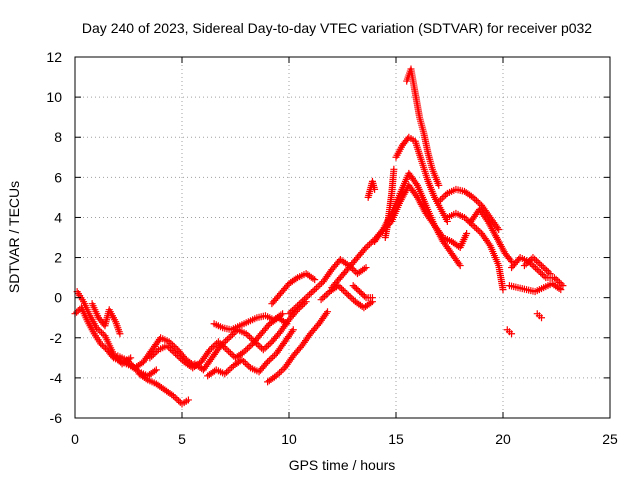 This screenshot has height=480, width=640. Describe the element at coordinates (58, 298) in the screenshot. I see `y-tick-label: 0` at that location.